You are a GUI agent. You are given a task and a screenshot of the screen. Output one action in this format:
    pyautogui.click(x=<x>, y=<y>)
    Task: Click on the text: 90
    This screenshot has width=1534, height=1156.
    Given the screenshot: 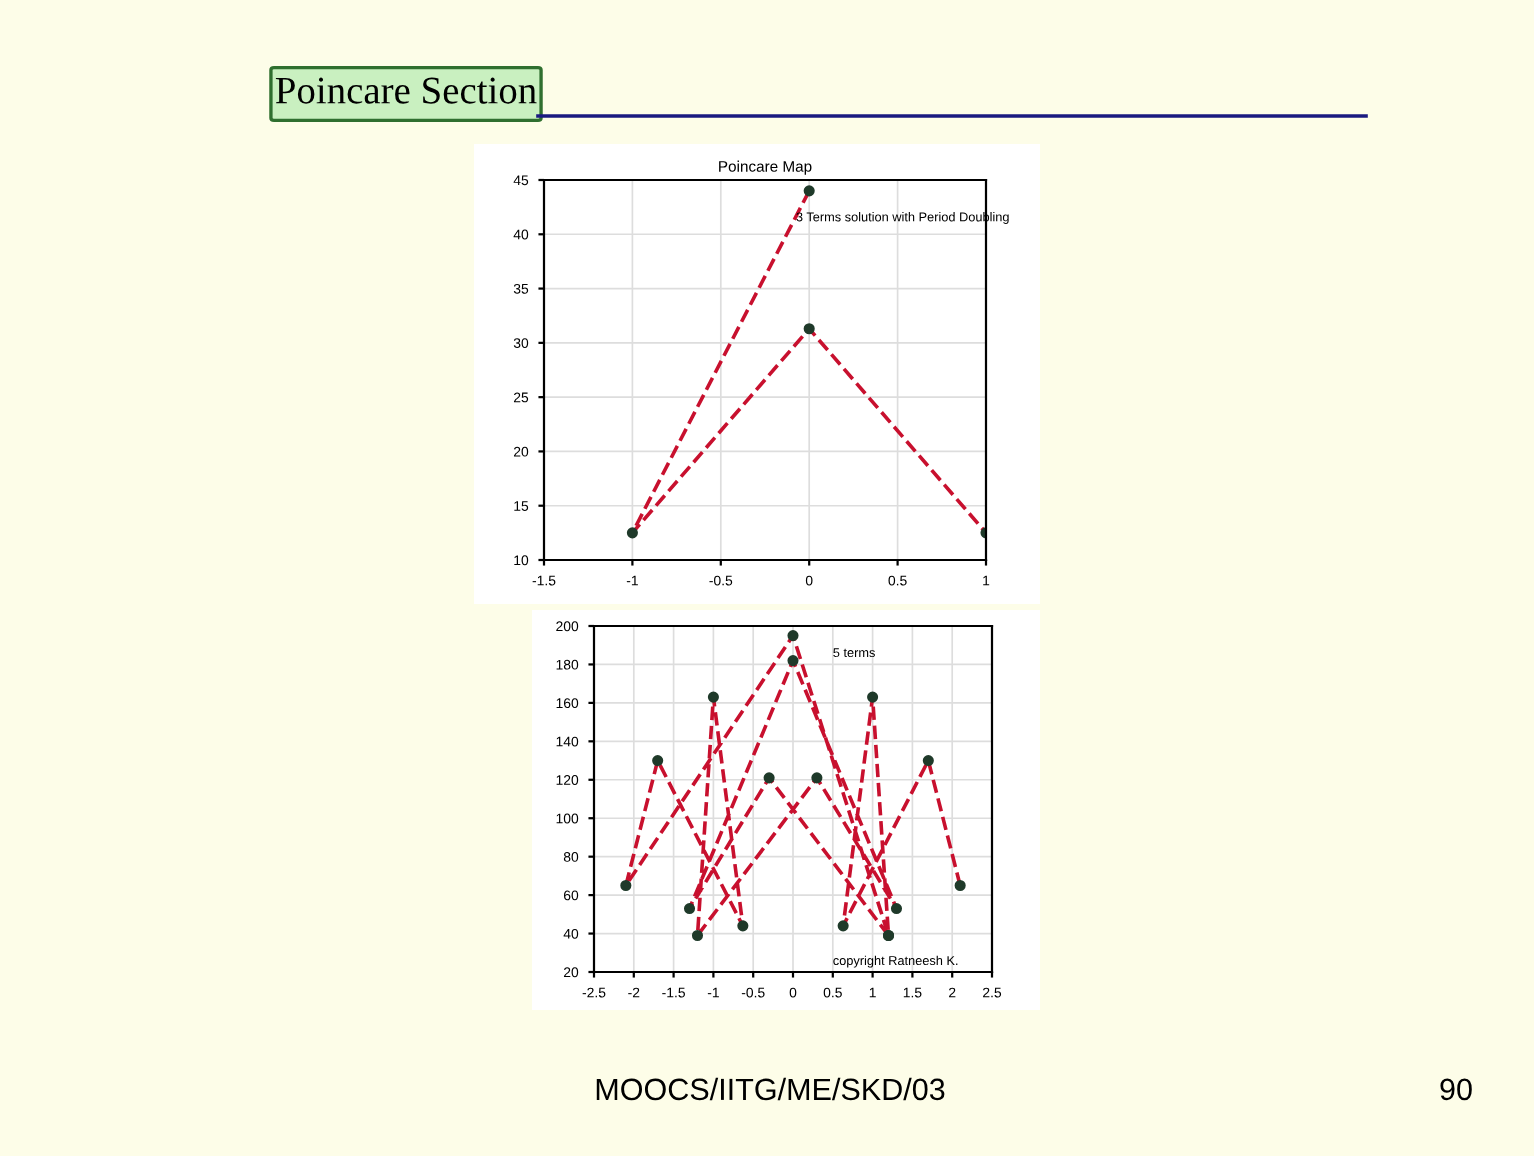 What is the action you would take?
    pyautogui.click(x=1456, y=1089)
    